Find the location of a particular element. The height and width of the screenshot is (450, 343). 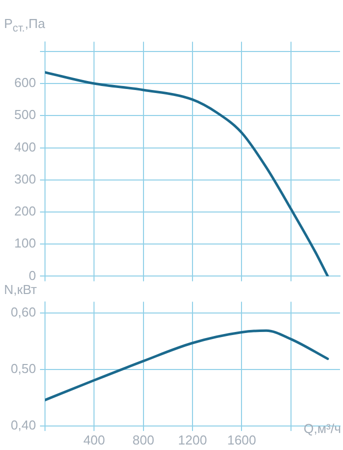

y-tick-label: 200 is located at coordinates (25, 211).